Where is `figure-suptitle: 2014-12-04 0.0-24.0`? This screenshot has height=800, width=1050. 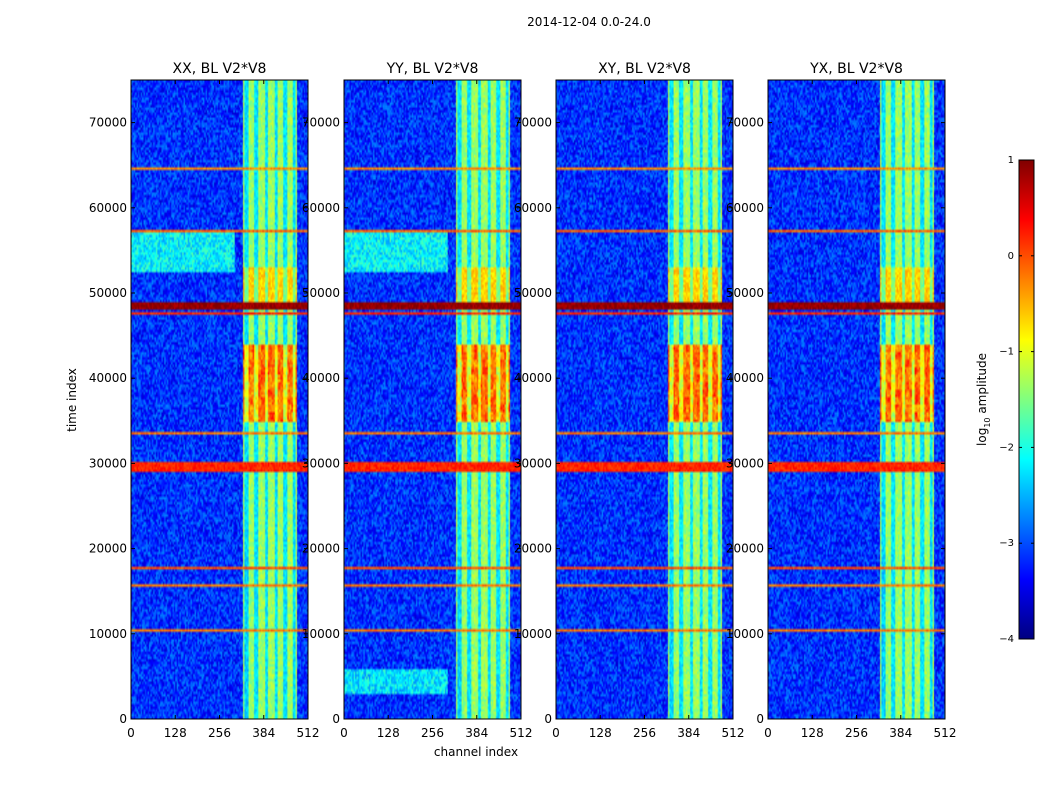 figure-suptitle: 2014-12-04 0.0-24.0 is located at coordinates (589, 22).